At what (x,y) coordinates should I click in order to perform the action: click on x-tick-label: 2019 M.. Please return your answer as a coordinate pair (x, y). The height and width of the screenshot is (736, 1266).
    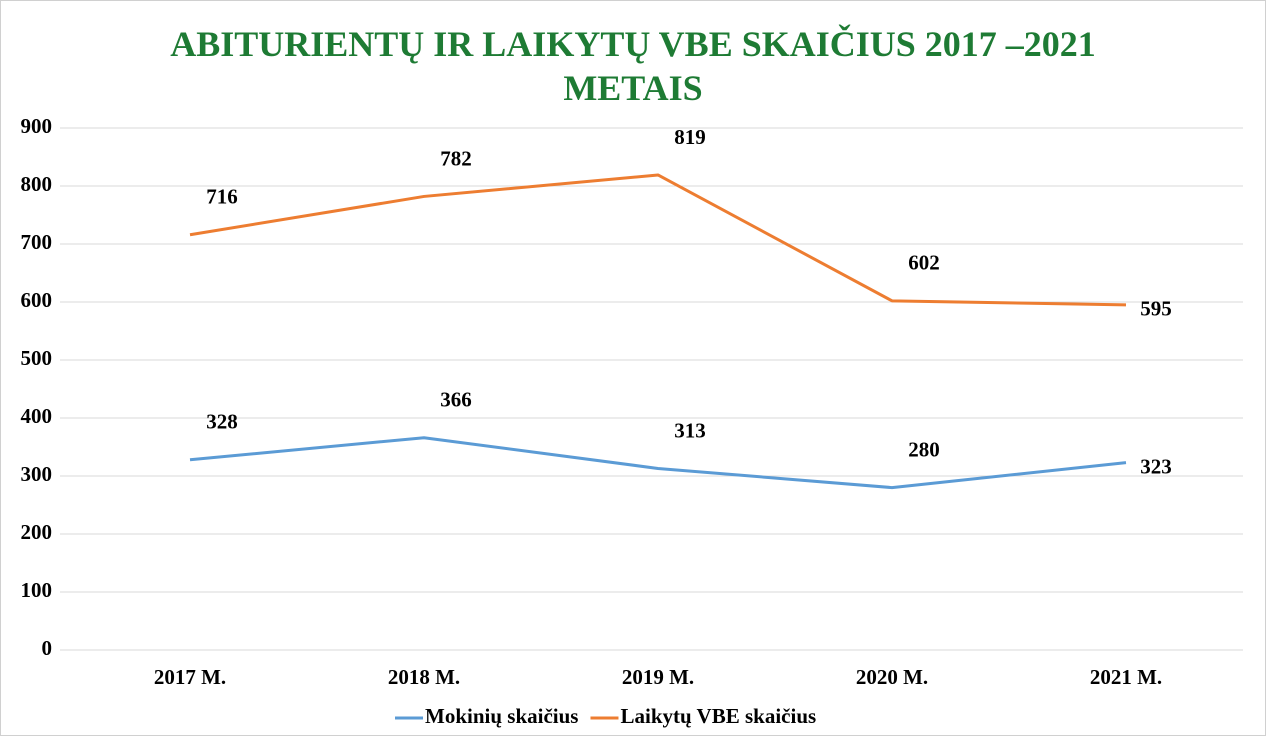
    Looking at the image, I should click on (658, 677).